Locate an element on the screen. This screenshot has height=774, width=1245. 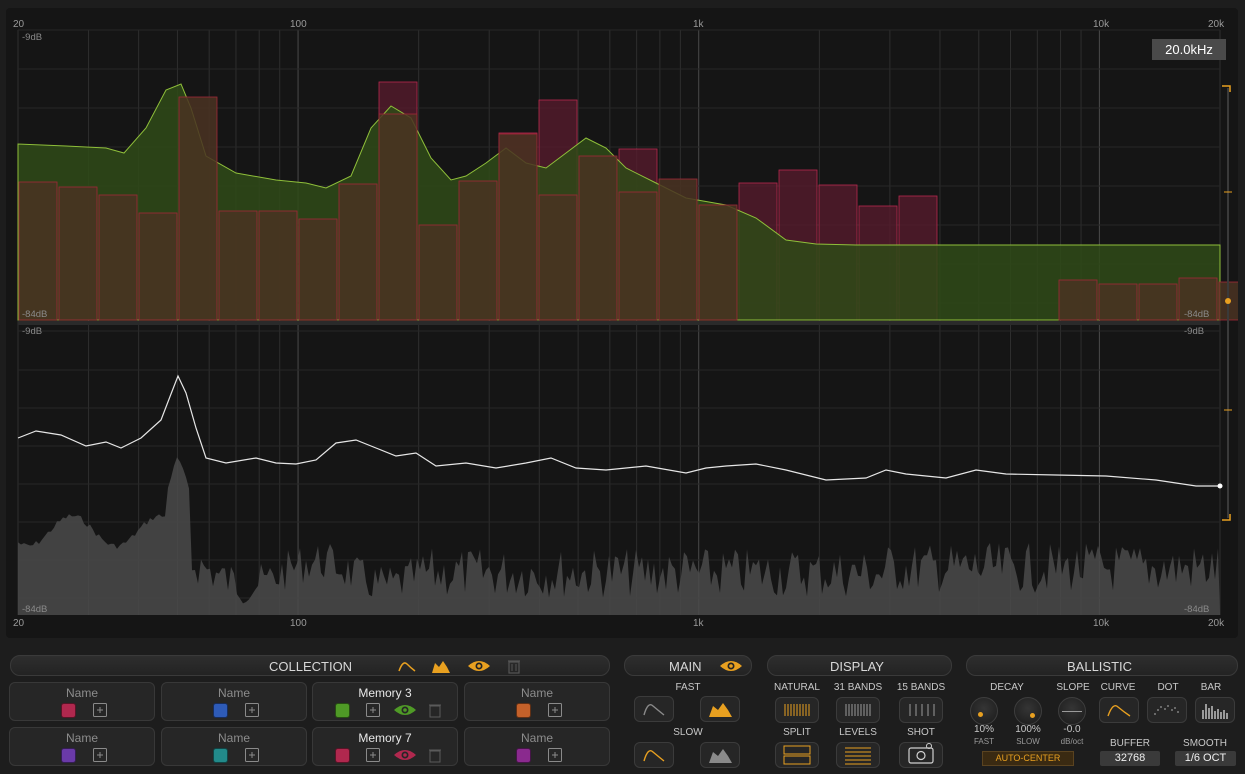
dots-icon is located at coordinates (1166, 710).